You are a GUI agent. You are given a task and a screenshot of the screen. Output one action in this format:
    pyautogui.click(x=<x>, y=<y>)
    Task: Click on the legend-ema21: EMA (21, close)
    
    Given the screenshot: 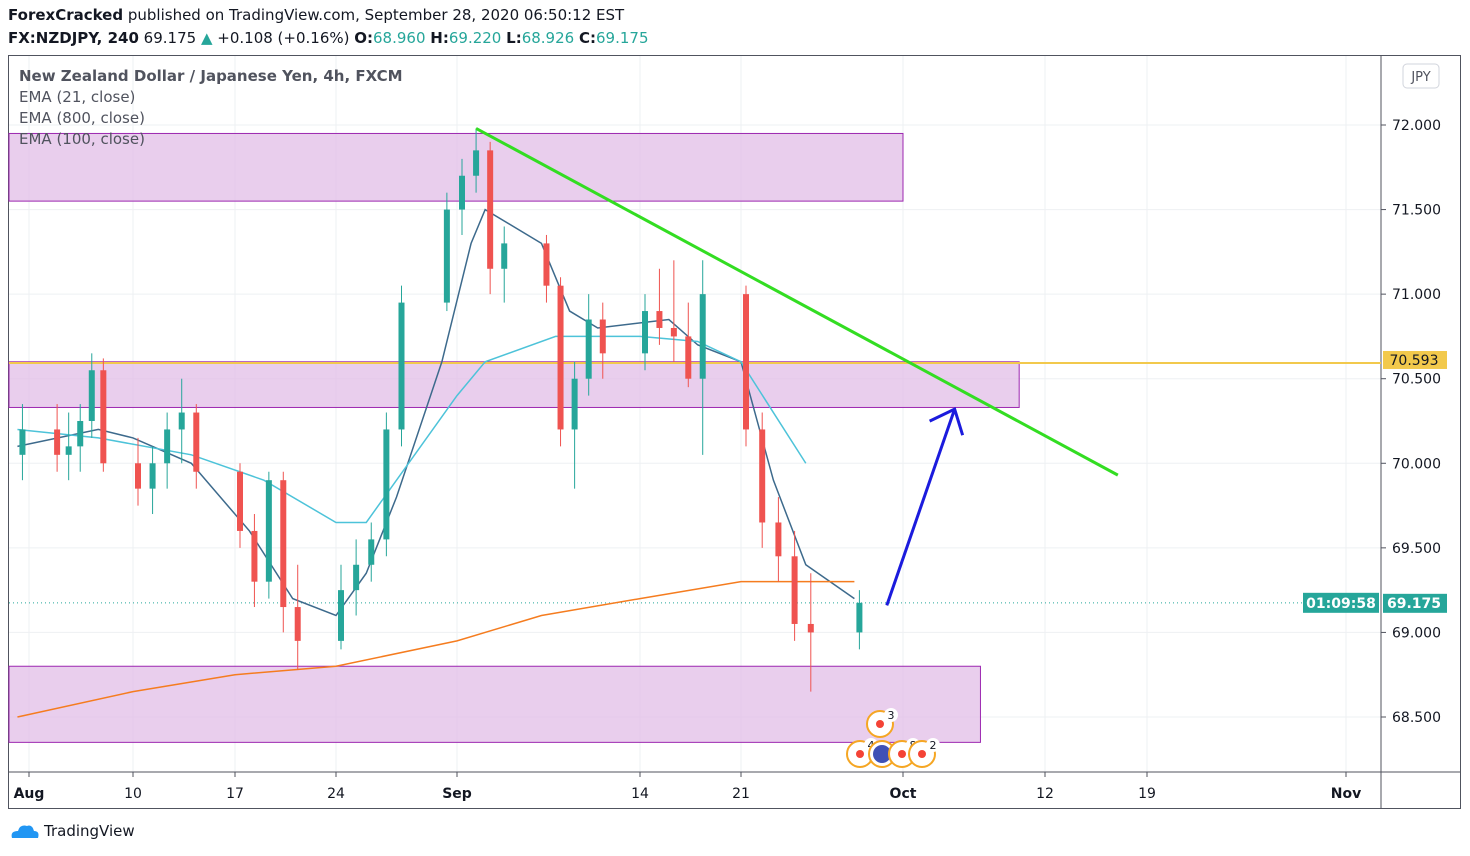 What is the action you would take?
    pyautogui.click(x=77, y=97)
    